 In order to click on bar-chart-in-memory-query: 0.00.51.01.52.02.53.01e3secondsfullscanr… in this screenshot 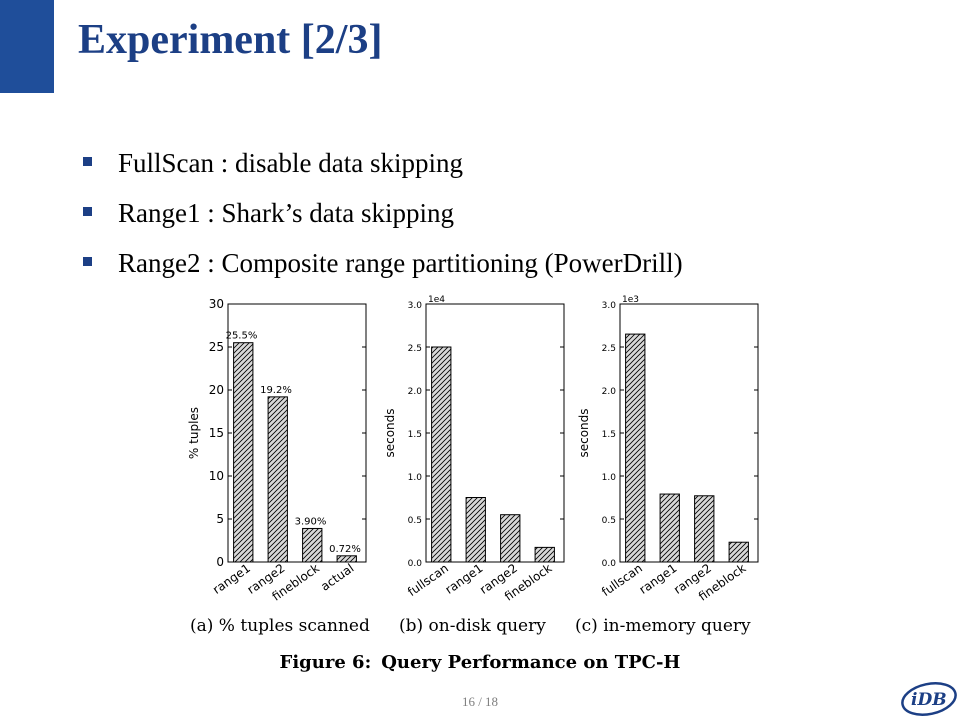, I will do `click(668, 449)`.